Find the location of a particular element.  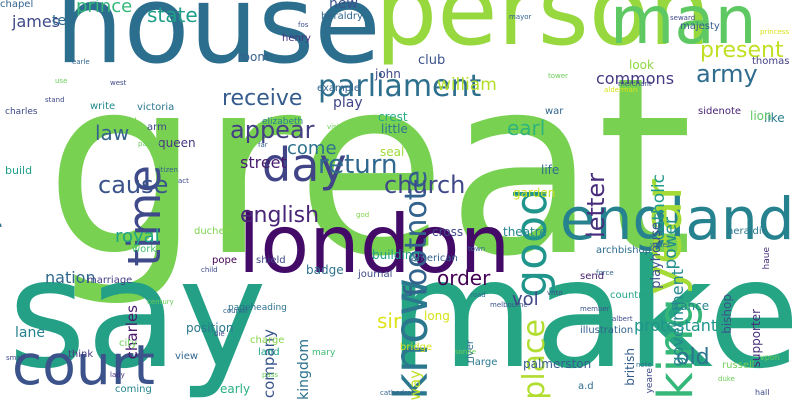

word-member: member is located at coordinates (595, 309).